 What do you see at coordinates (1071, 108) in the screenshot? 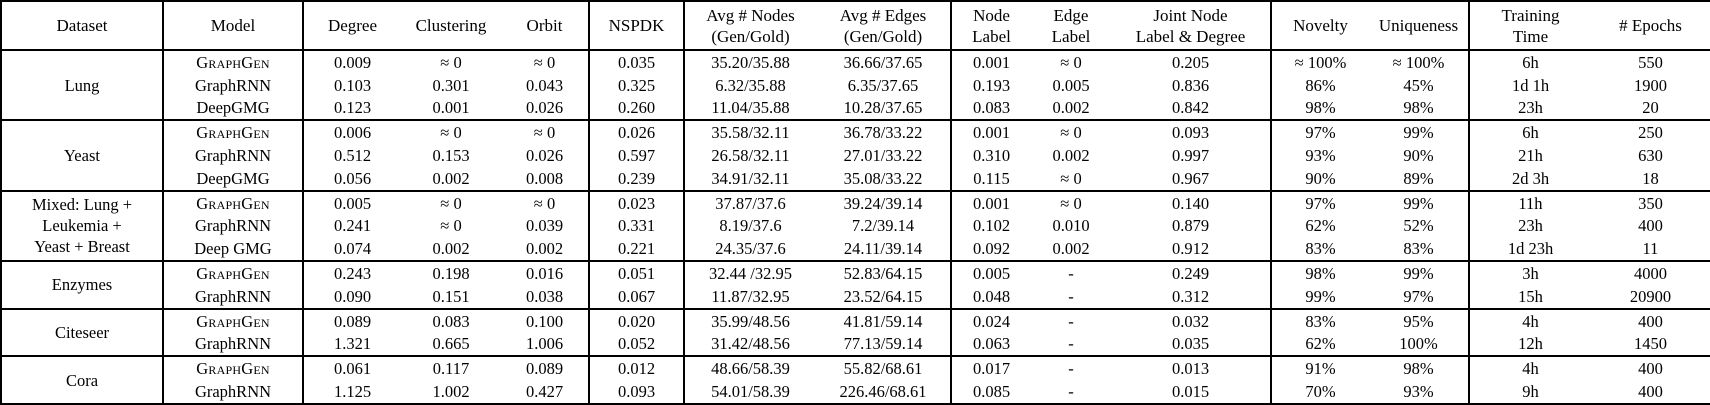
I see `cell-edge_label: 0.002` at bounding box center [1071, 108].